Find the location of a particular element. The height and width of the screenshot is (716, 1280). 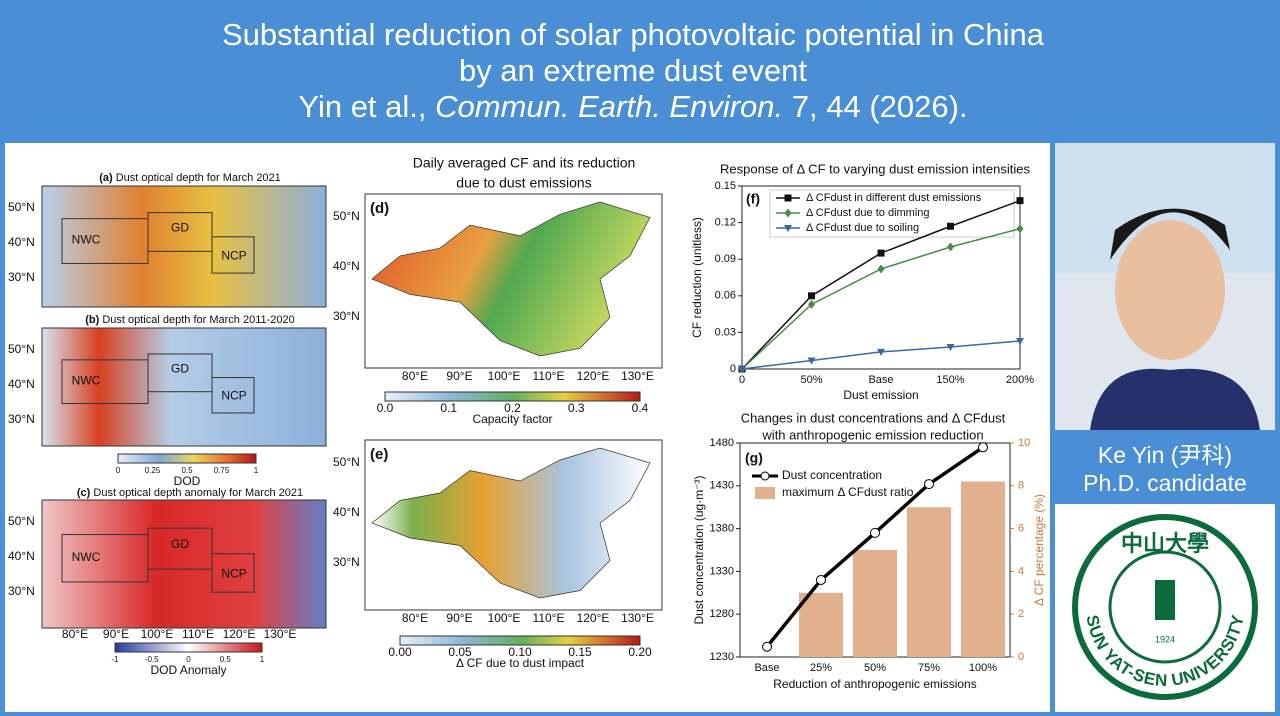

colorbar-label: Capacity factor is located at coordinates (512, 419).